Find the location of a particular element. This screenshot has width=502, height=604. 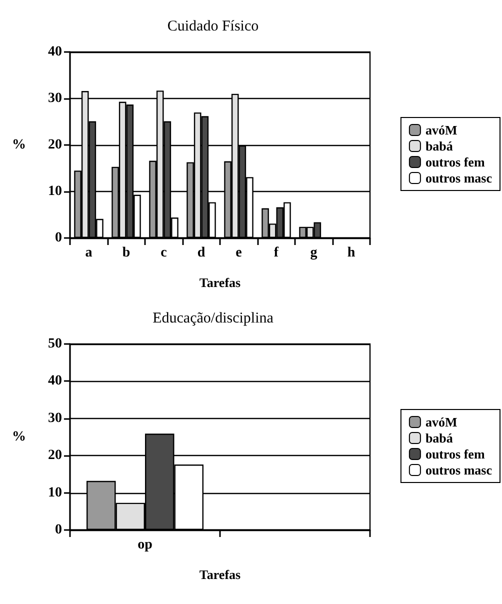

chart-title: Cuidado Físico is located at coordinates (213, 26).